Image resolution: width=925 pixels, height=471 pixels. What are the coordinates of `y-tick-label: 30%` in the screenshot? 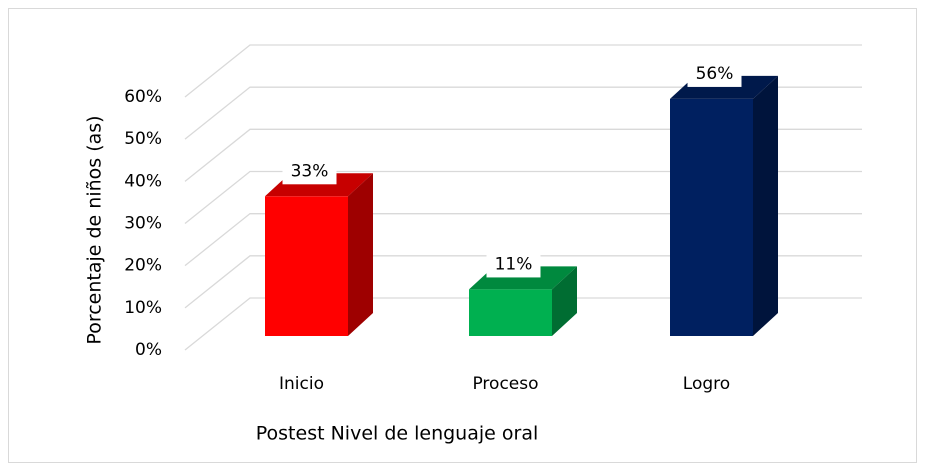 It's located at (143, 224).